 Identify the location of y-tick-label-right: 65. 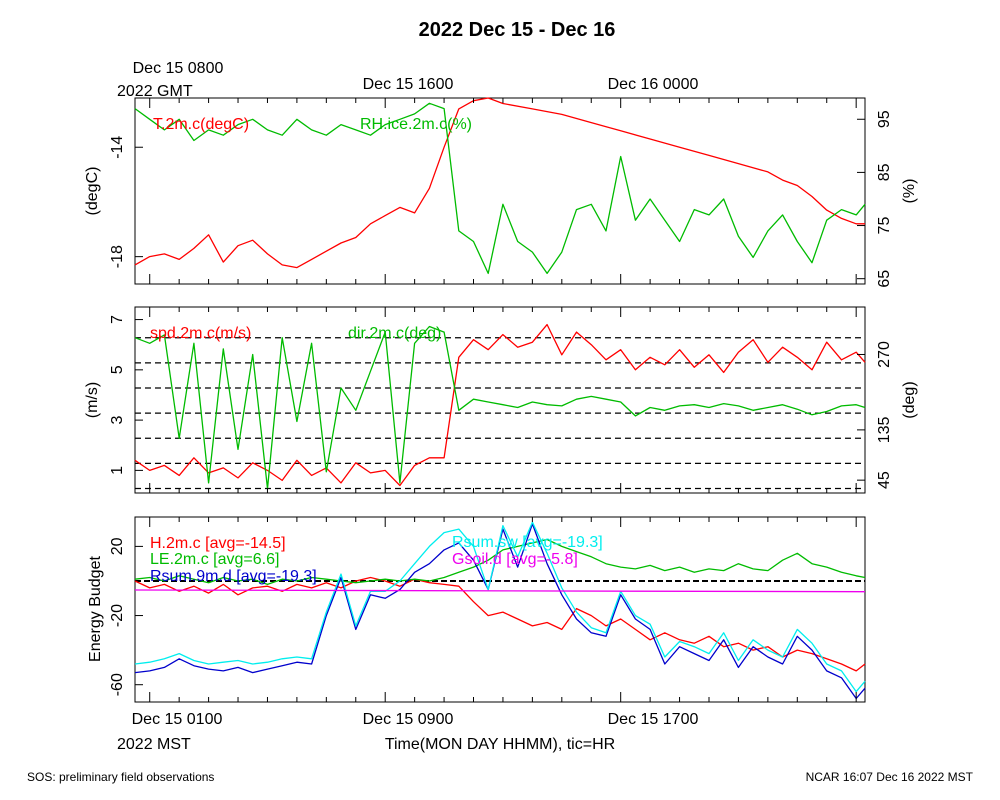
(884, 279).